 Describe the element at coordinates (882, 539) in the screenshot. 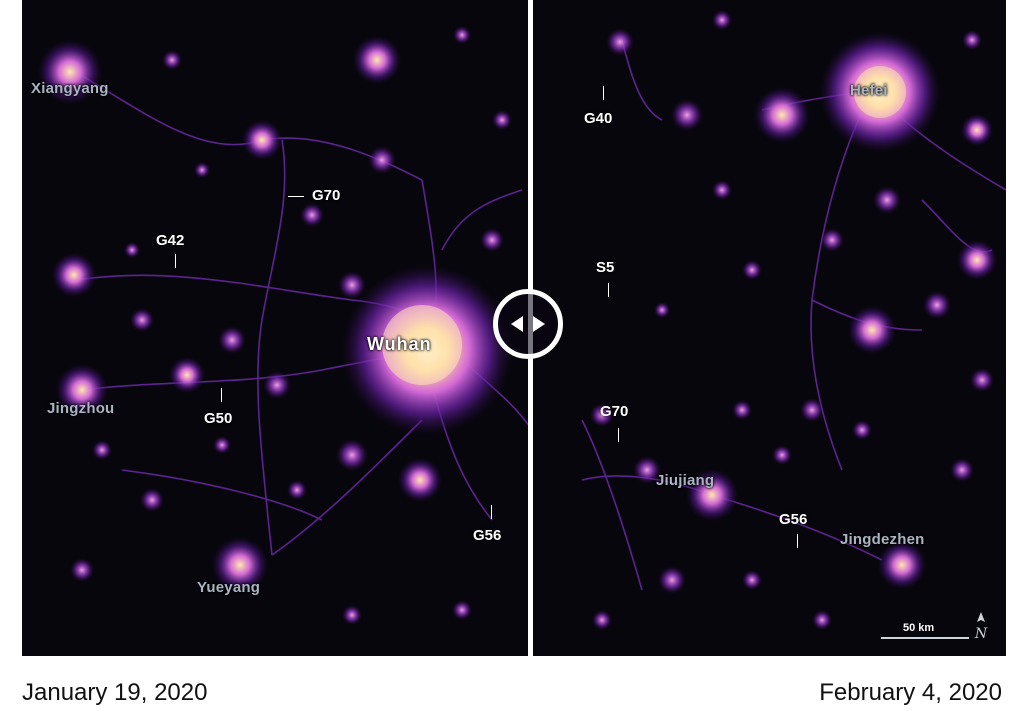

I see `city-label-jingdezhen: Jingdezhen` at that location.